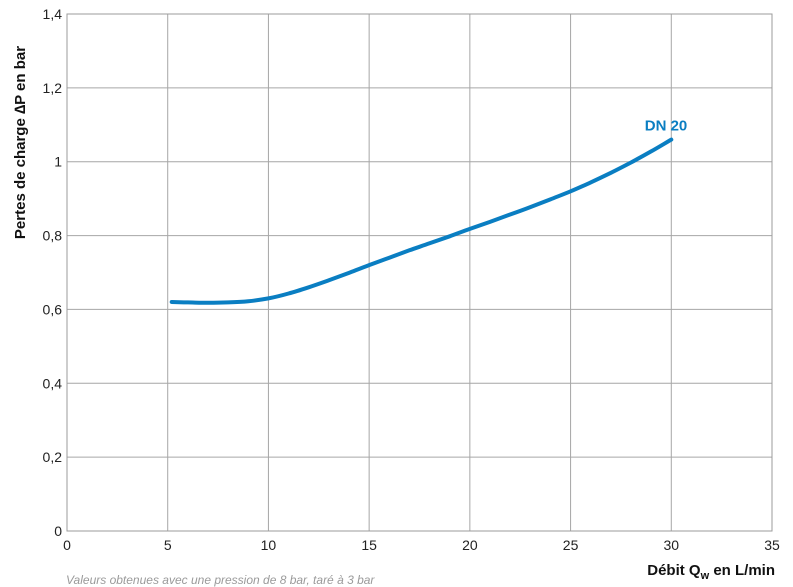 Image resolution: width=793 pixels, height=587 pixels. I want to click on y-tick-labels: 0 0,2 0,4 0,6 0,8 1 1,2 1,4, so click(53, 272).